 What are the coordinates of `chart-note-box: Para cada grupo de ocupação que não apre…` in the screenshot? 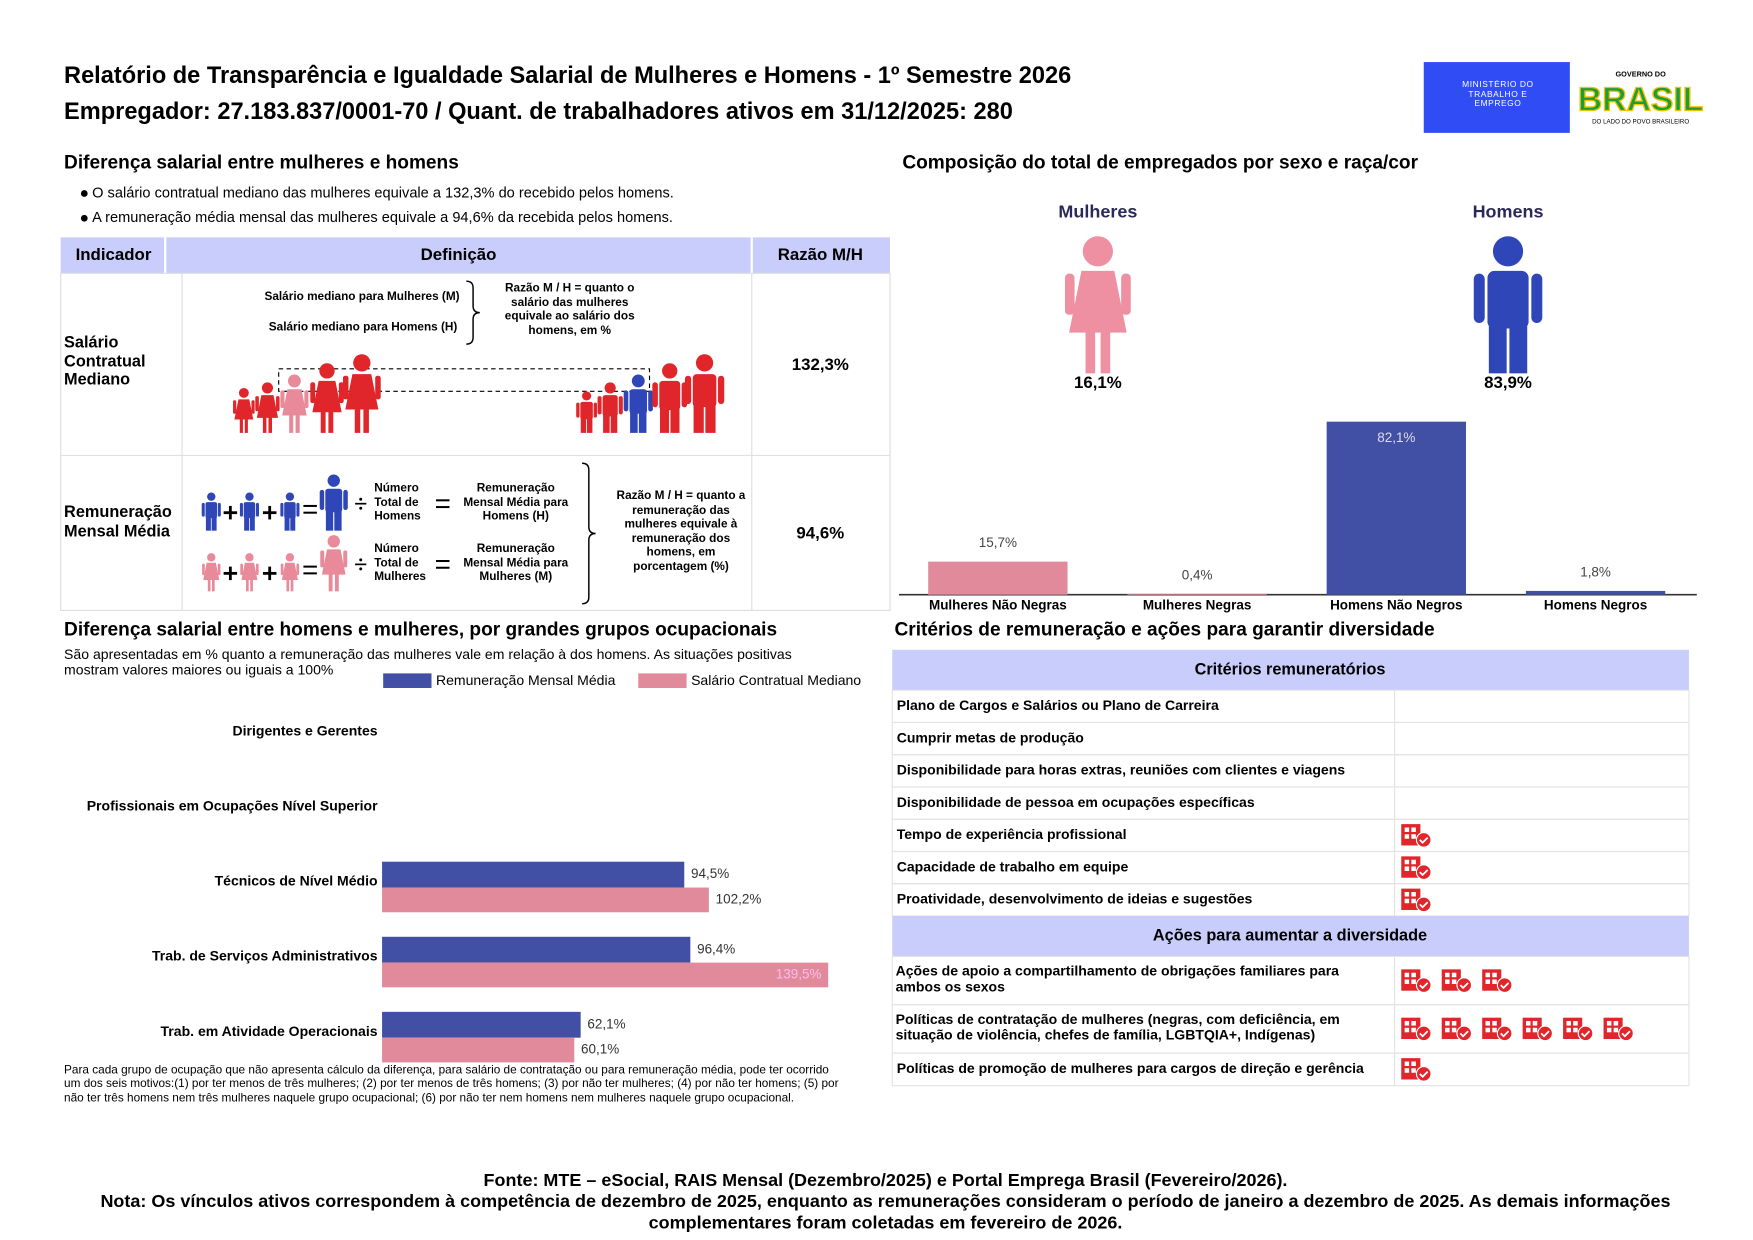 It's located at (451, 1084).